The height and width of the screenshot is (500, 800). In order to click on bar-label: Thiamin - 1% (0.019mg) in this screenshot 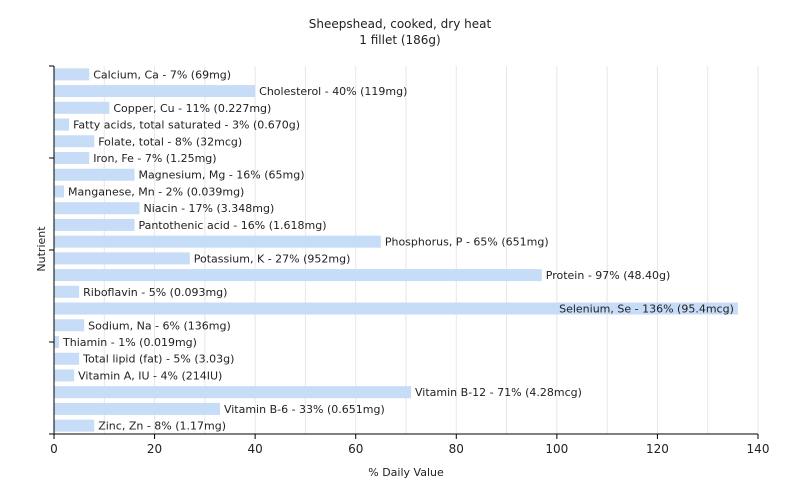, I will do `click(129, 342)`.